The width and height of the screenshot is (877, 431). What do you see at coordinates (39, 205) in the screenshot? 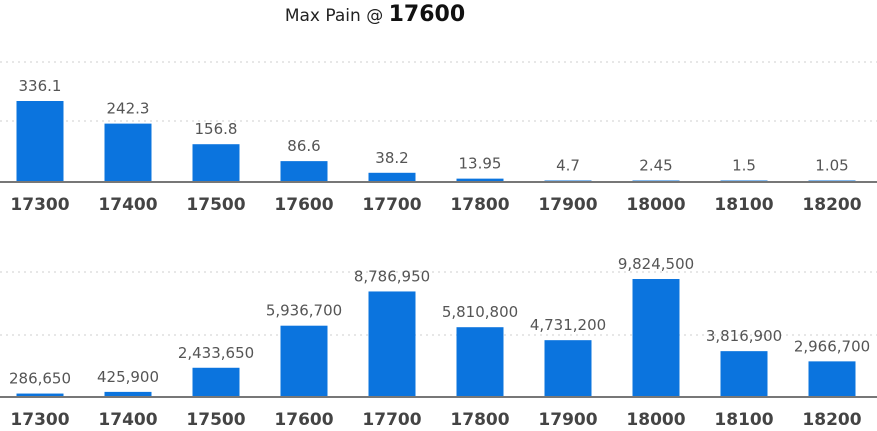
I see `chart1-x-tick-17300: 17300` at bounding box center [39, 205].